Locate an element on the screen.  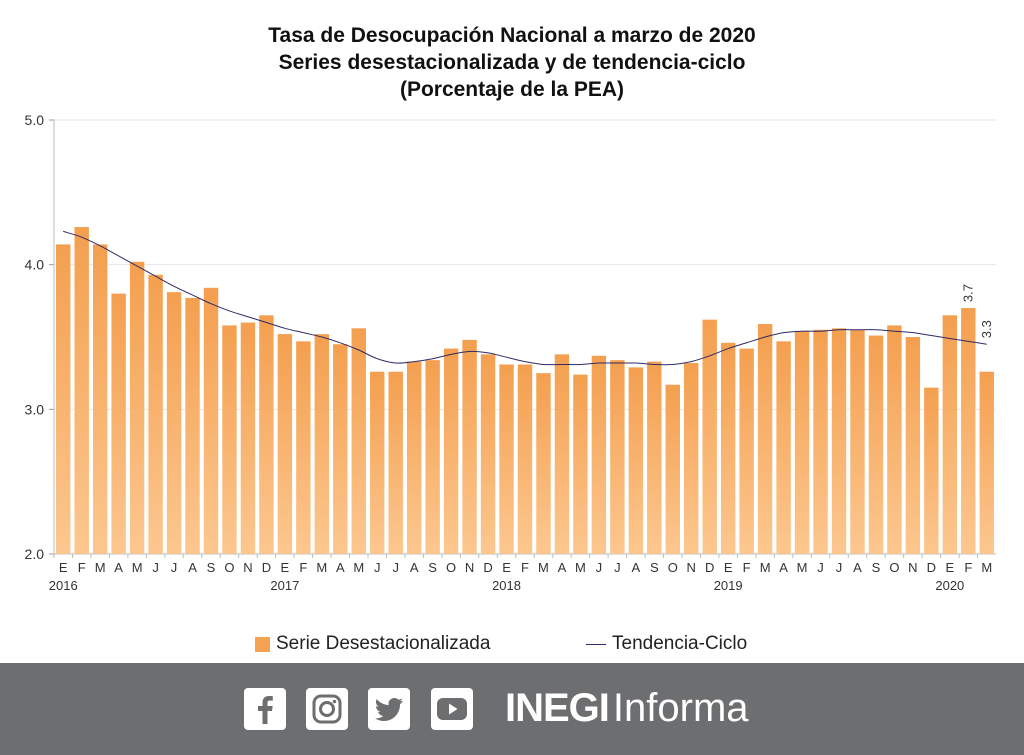
legend-line-item: Tendencia-Ciclo is located at coordinates (666, 644).